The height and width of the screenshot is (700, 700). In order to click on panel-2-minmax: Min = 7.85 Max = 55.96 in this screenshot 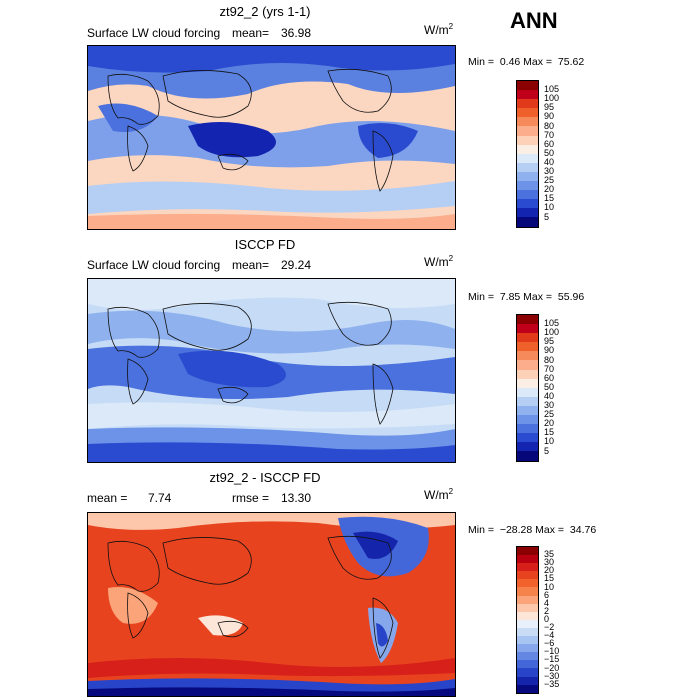, I will do `click(526, 297)`.